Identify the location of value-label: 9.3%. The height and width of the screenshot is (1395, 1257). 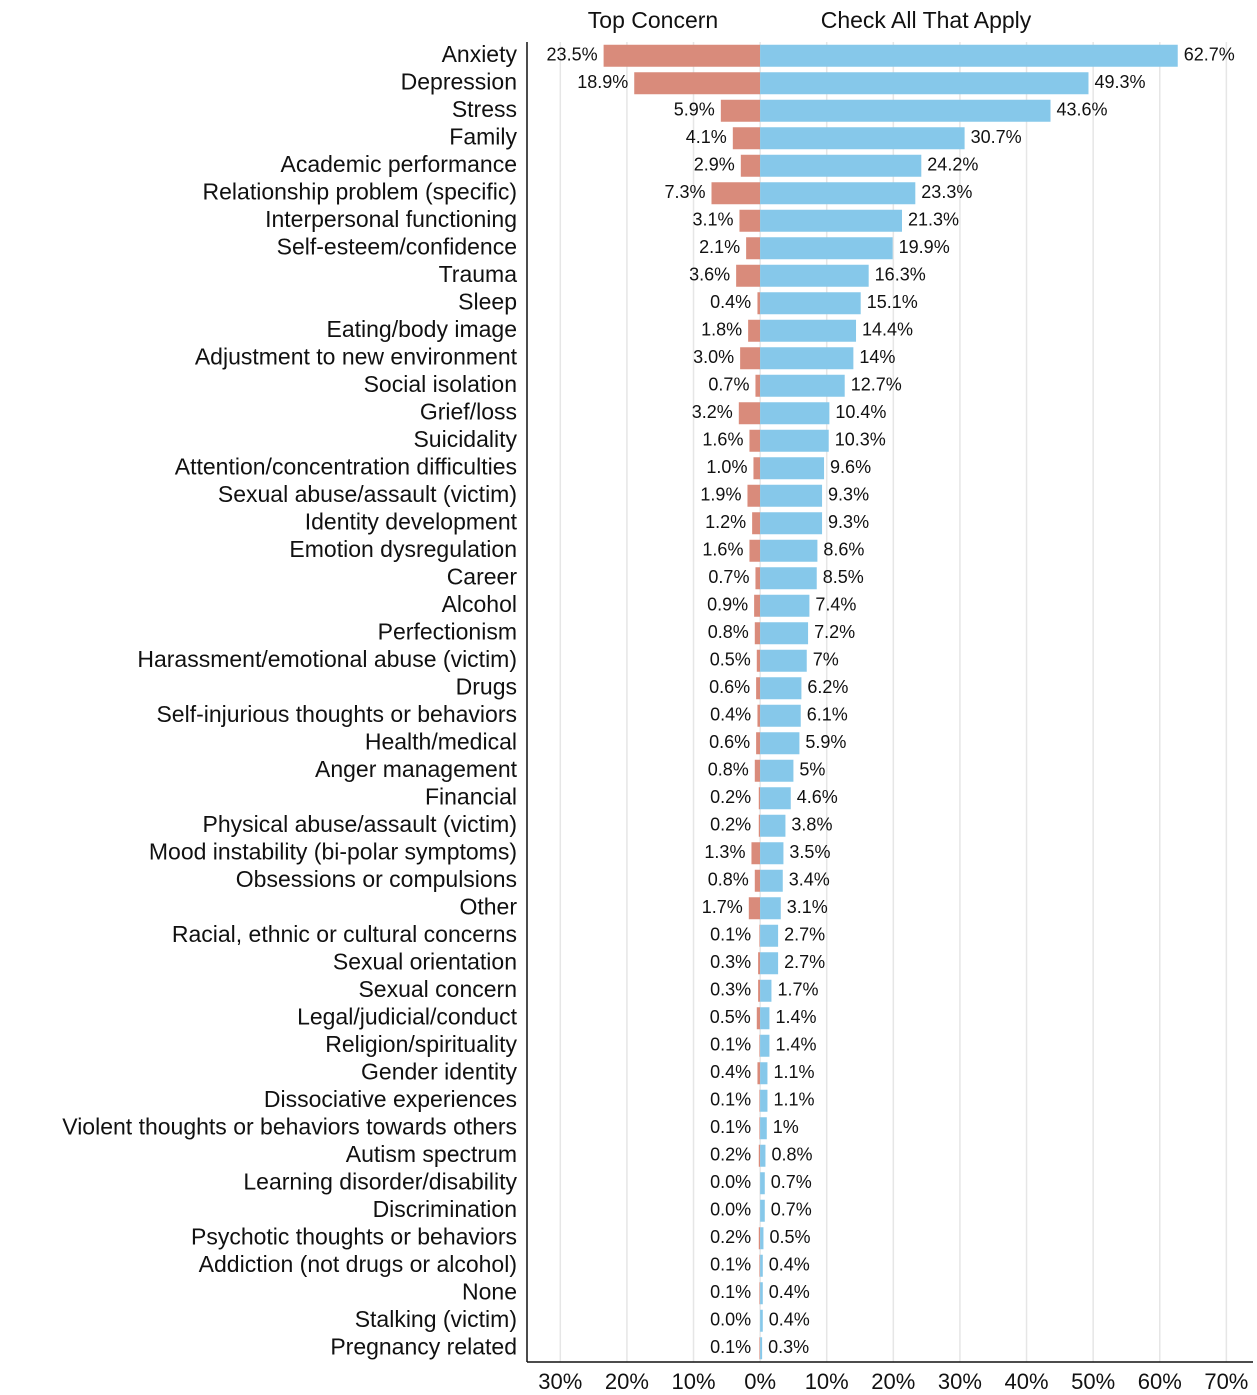
(848, 495).